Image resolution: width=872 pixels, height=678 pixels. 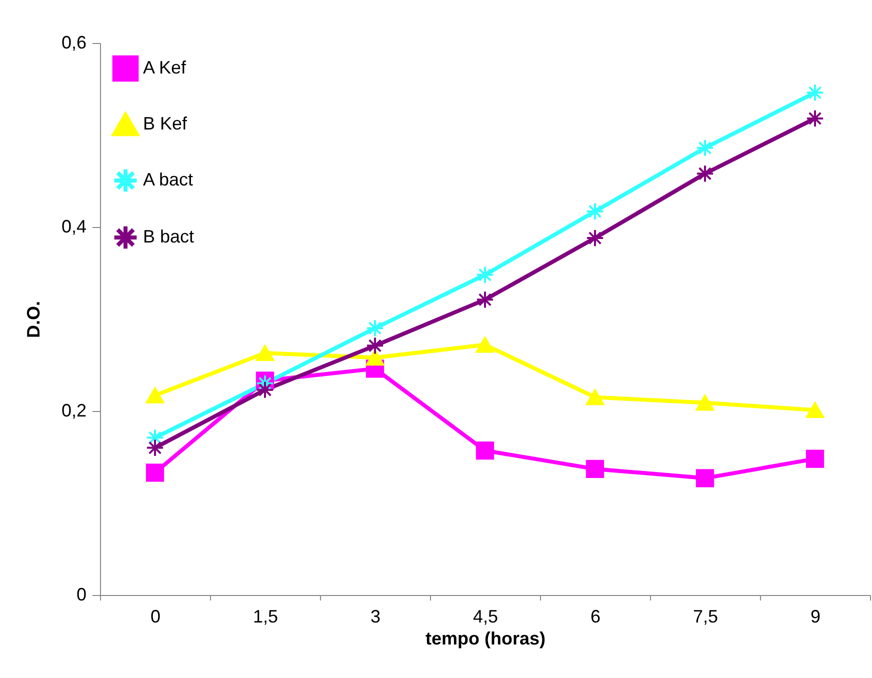 What do you see at coordinates (33, 319) in the screenshot?
I see `y-axis-title: D.O.` at bounding box center [33, 319].